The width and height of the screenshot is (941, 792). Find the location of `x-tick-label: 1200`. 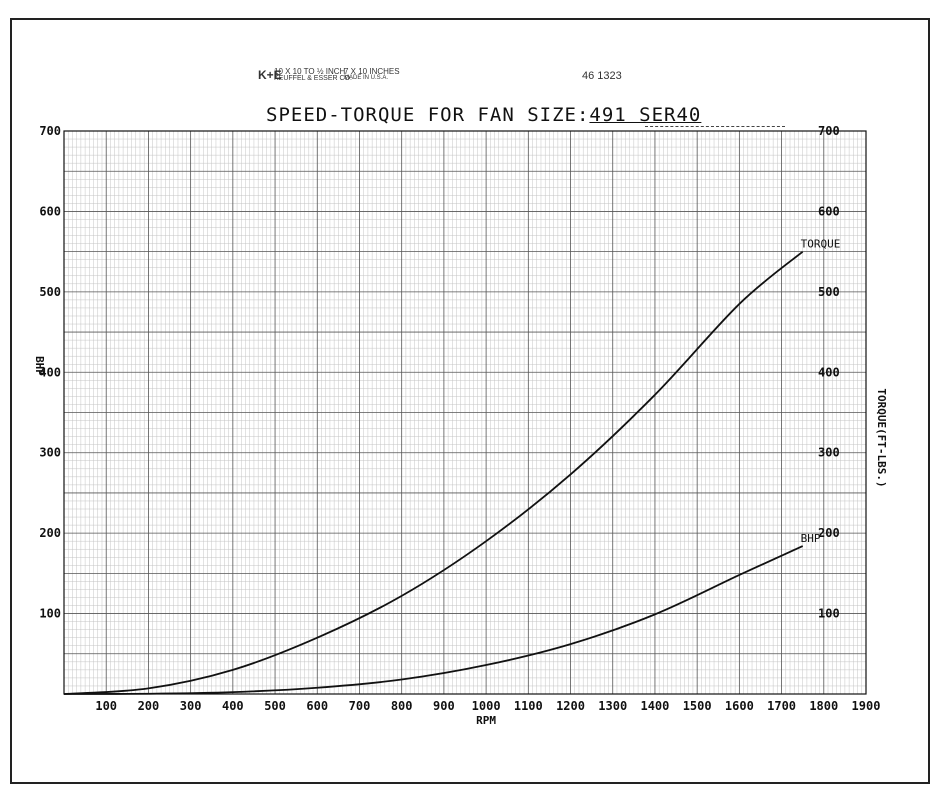

x-tick-label: 1200 is located at coordinates (570, 706).